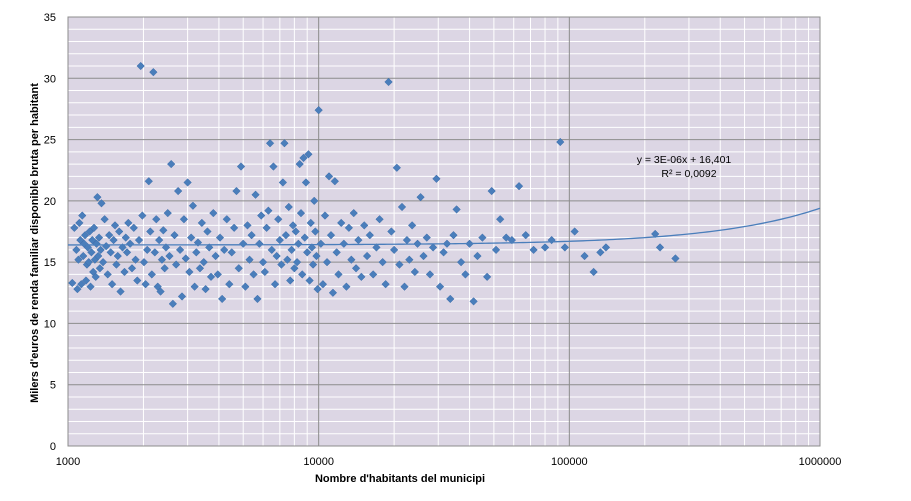  I want to click on x-axis-title: Nombre d'habitants del municipi, so click(400, 479).